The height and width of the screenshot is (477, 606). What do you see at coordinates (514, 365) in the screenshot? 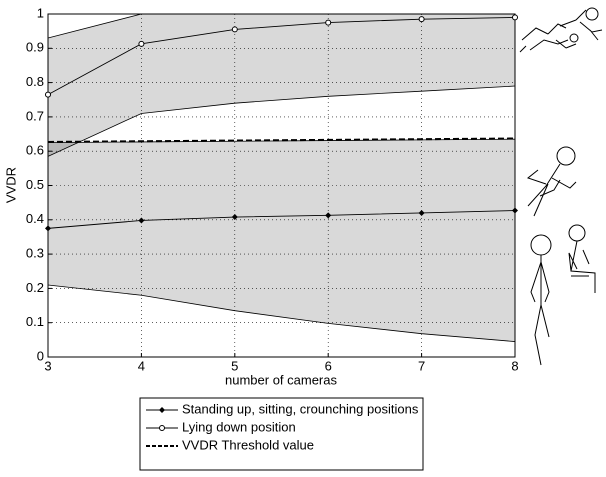
I see `x-tick-label: 8` at bounding box center [514, 365].